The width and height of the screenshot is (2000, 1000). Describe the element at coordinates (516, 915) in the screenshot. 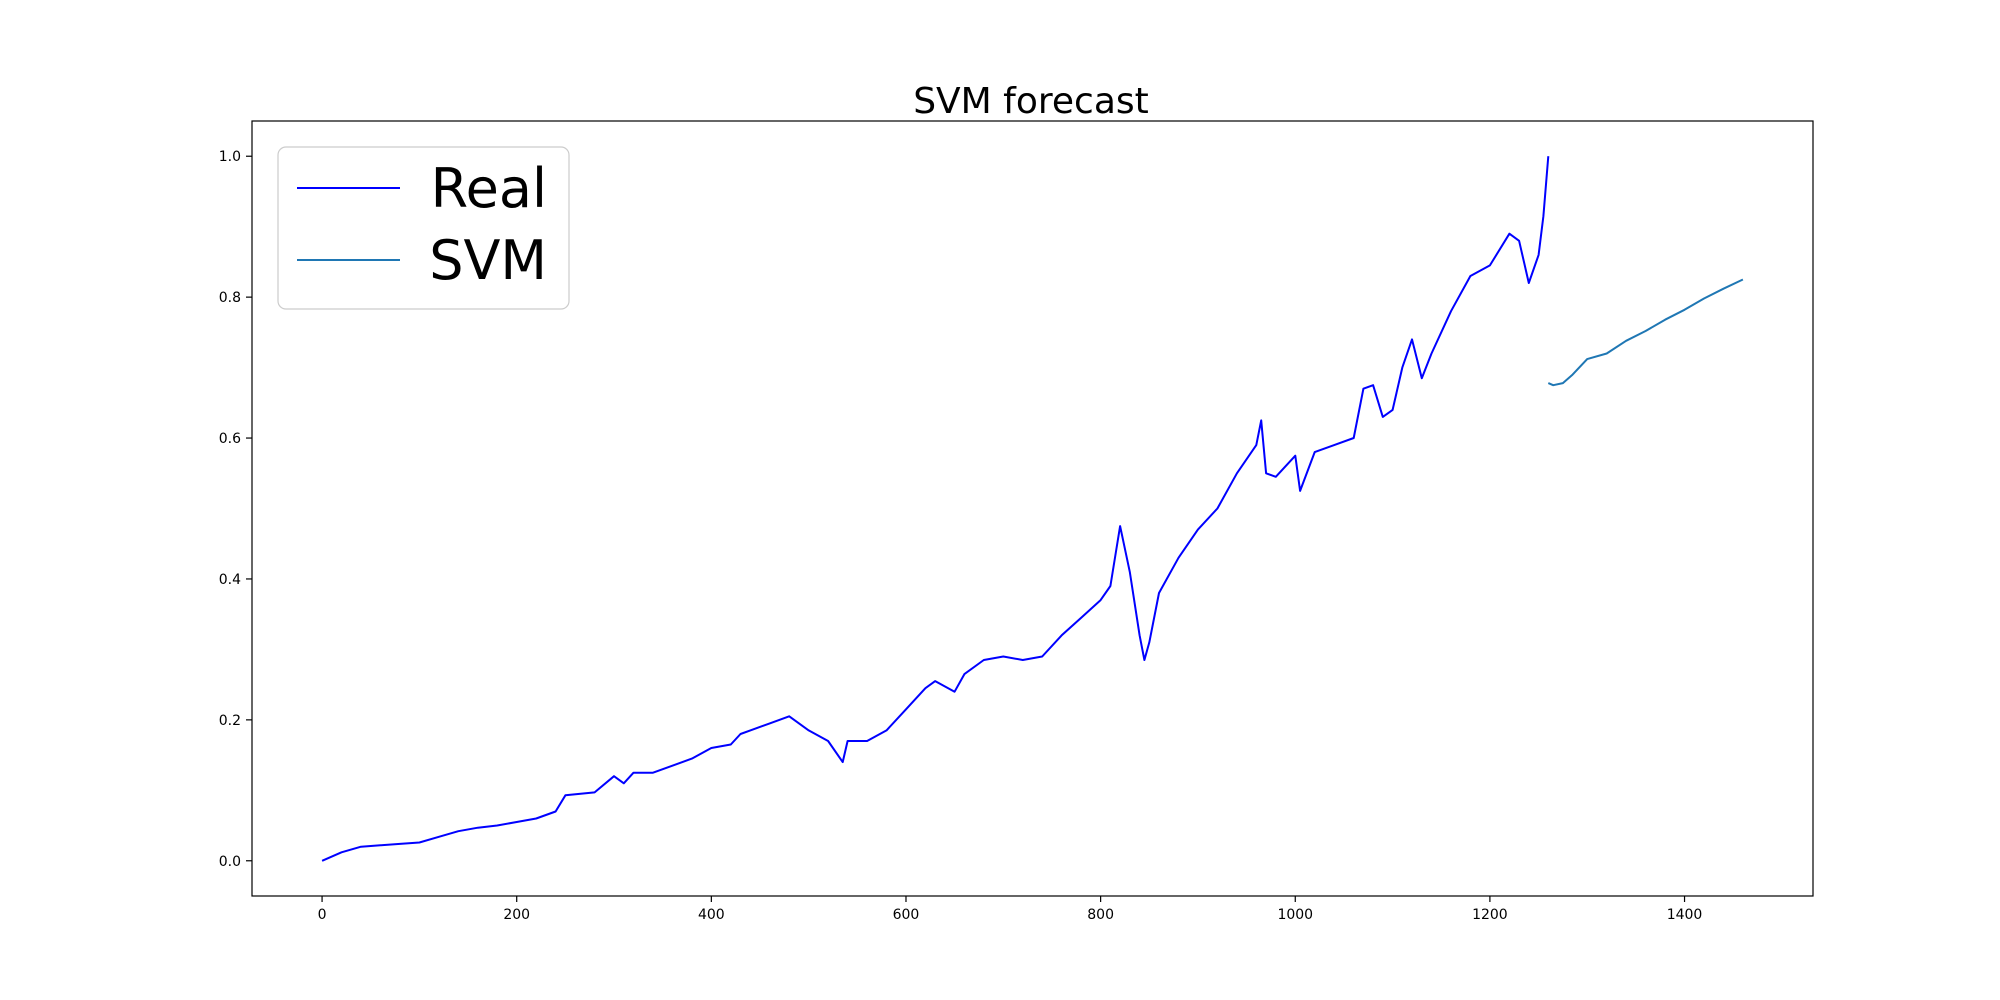

I see `x-tick-label: 200` at that location.